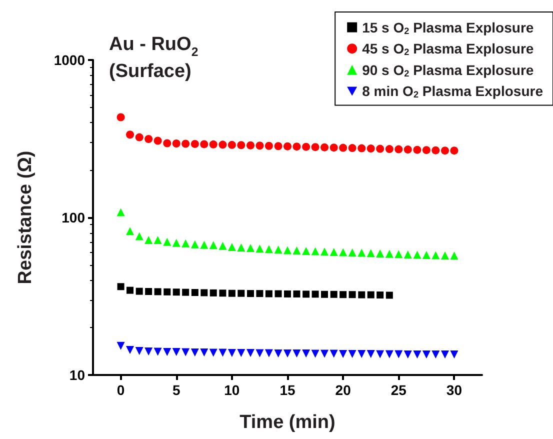  What do you see at coordinates (398, 390) in the screenshot?
I see `x-tick-label: 25` at bounding box center [398, 390].